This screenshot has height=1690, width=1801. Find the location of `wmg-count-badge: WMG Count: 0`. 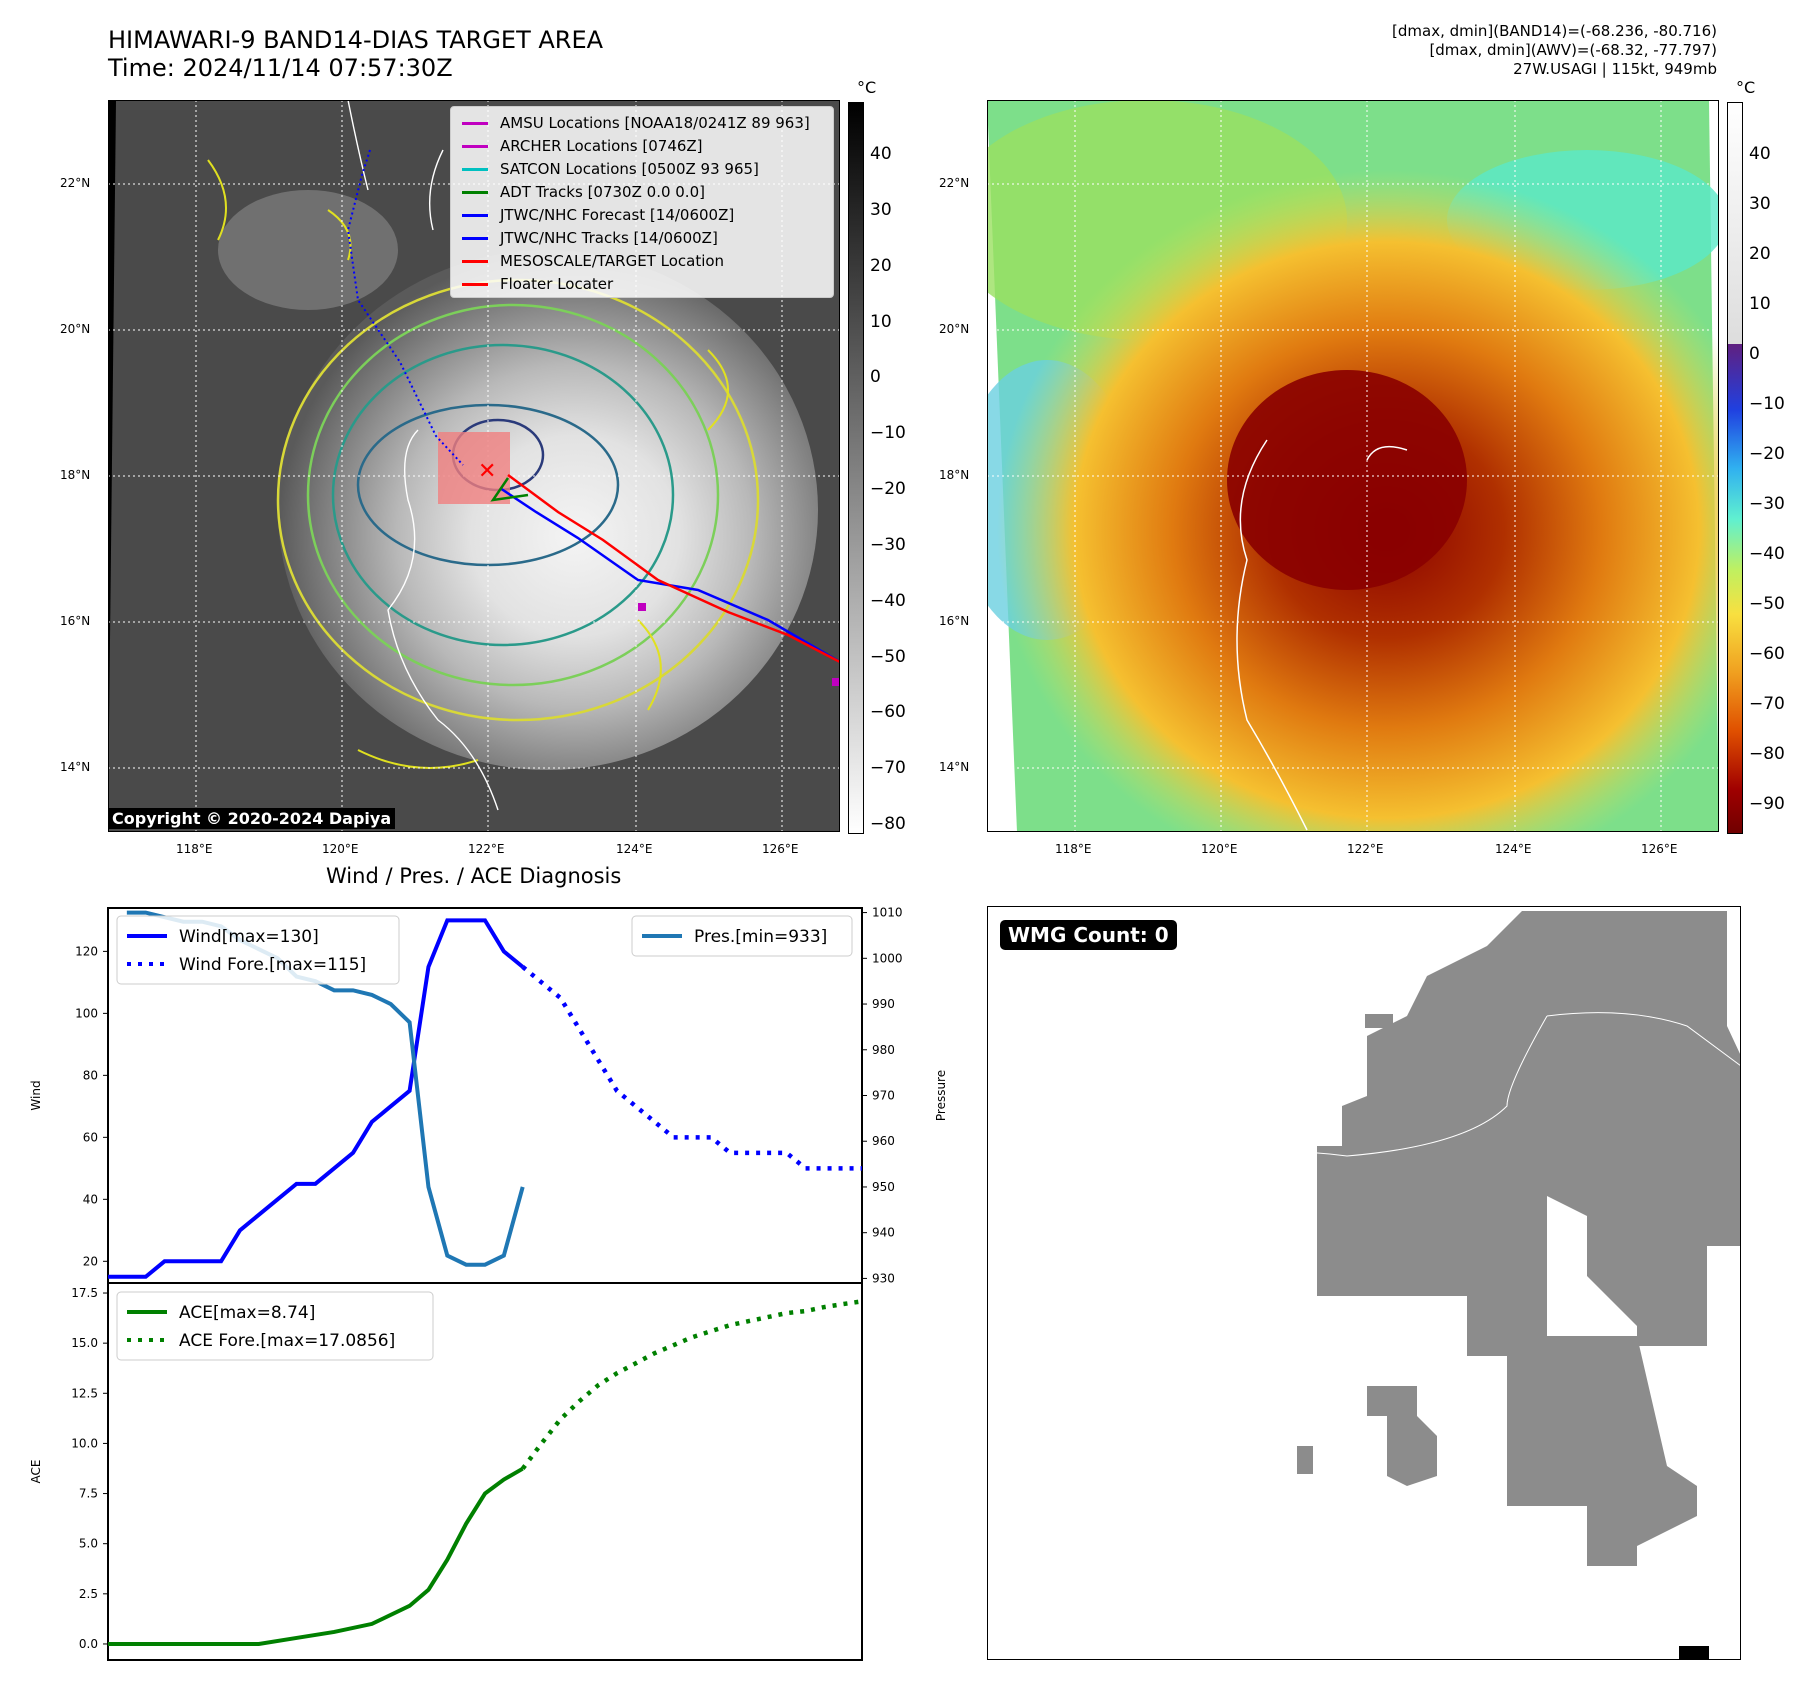

wmg-count-badge: WMG Count: 0 is located at coordinates (1088, 935).